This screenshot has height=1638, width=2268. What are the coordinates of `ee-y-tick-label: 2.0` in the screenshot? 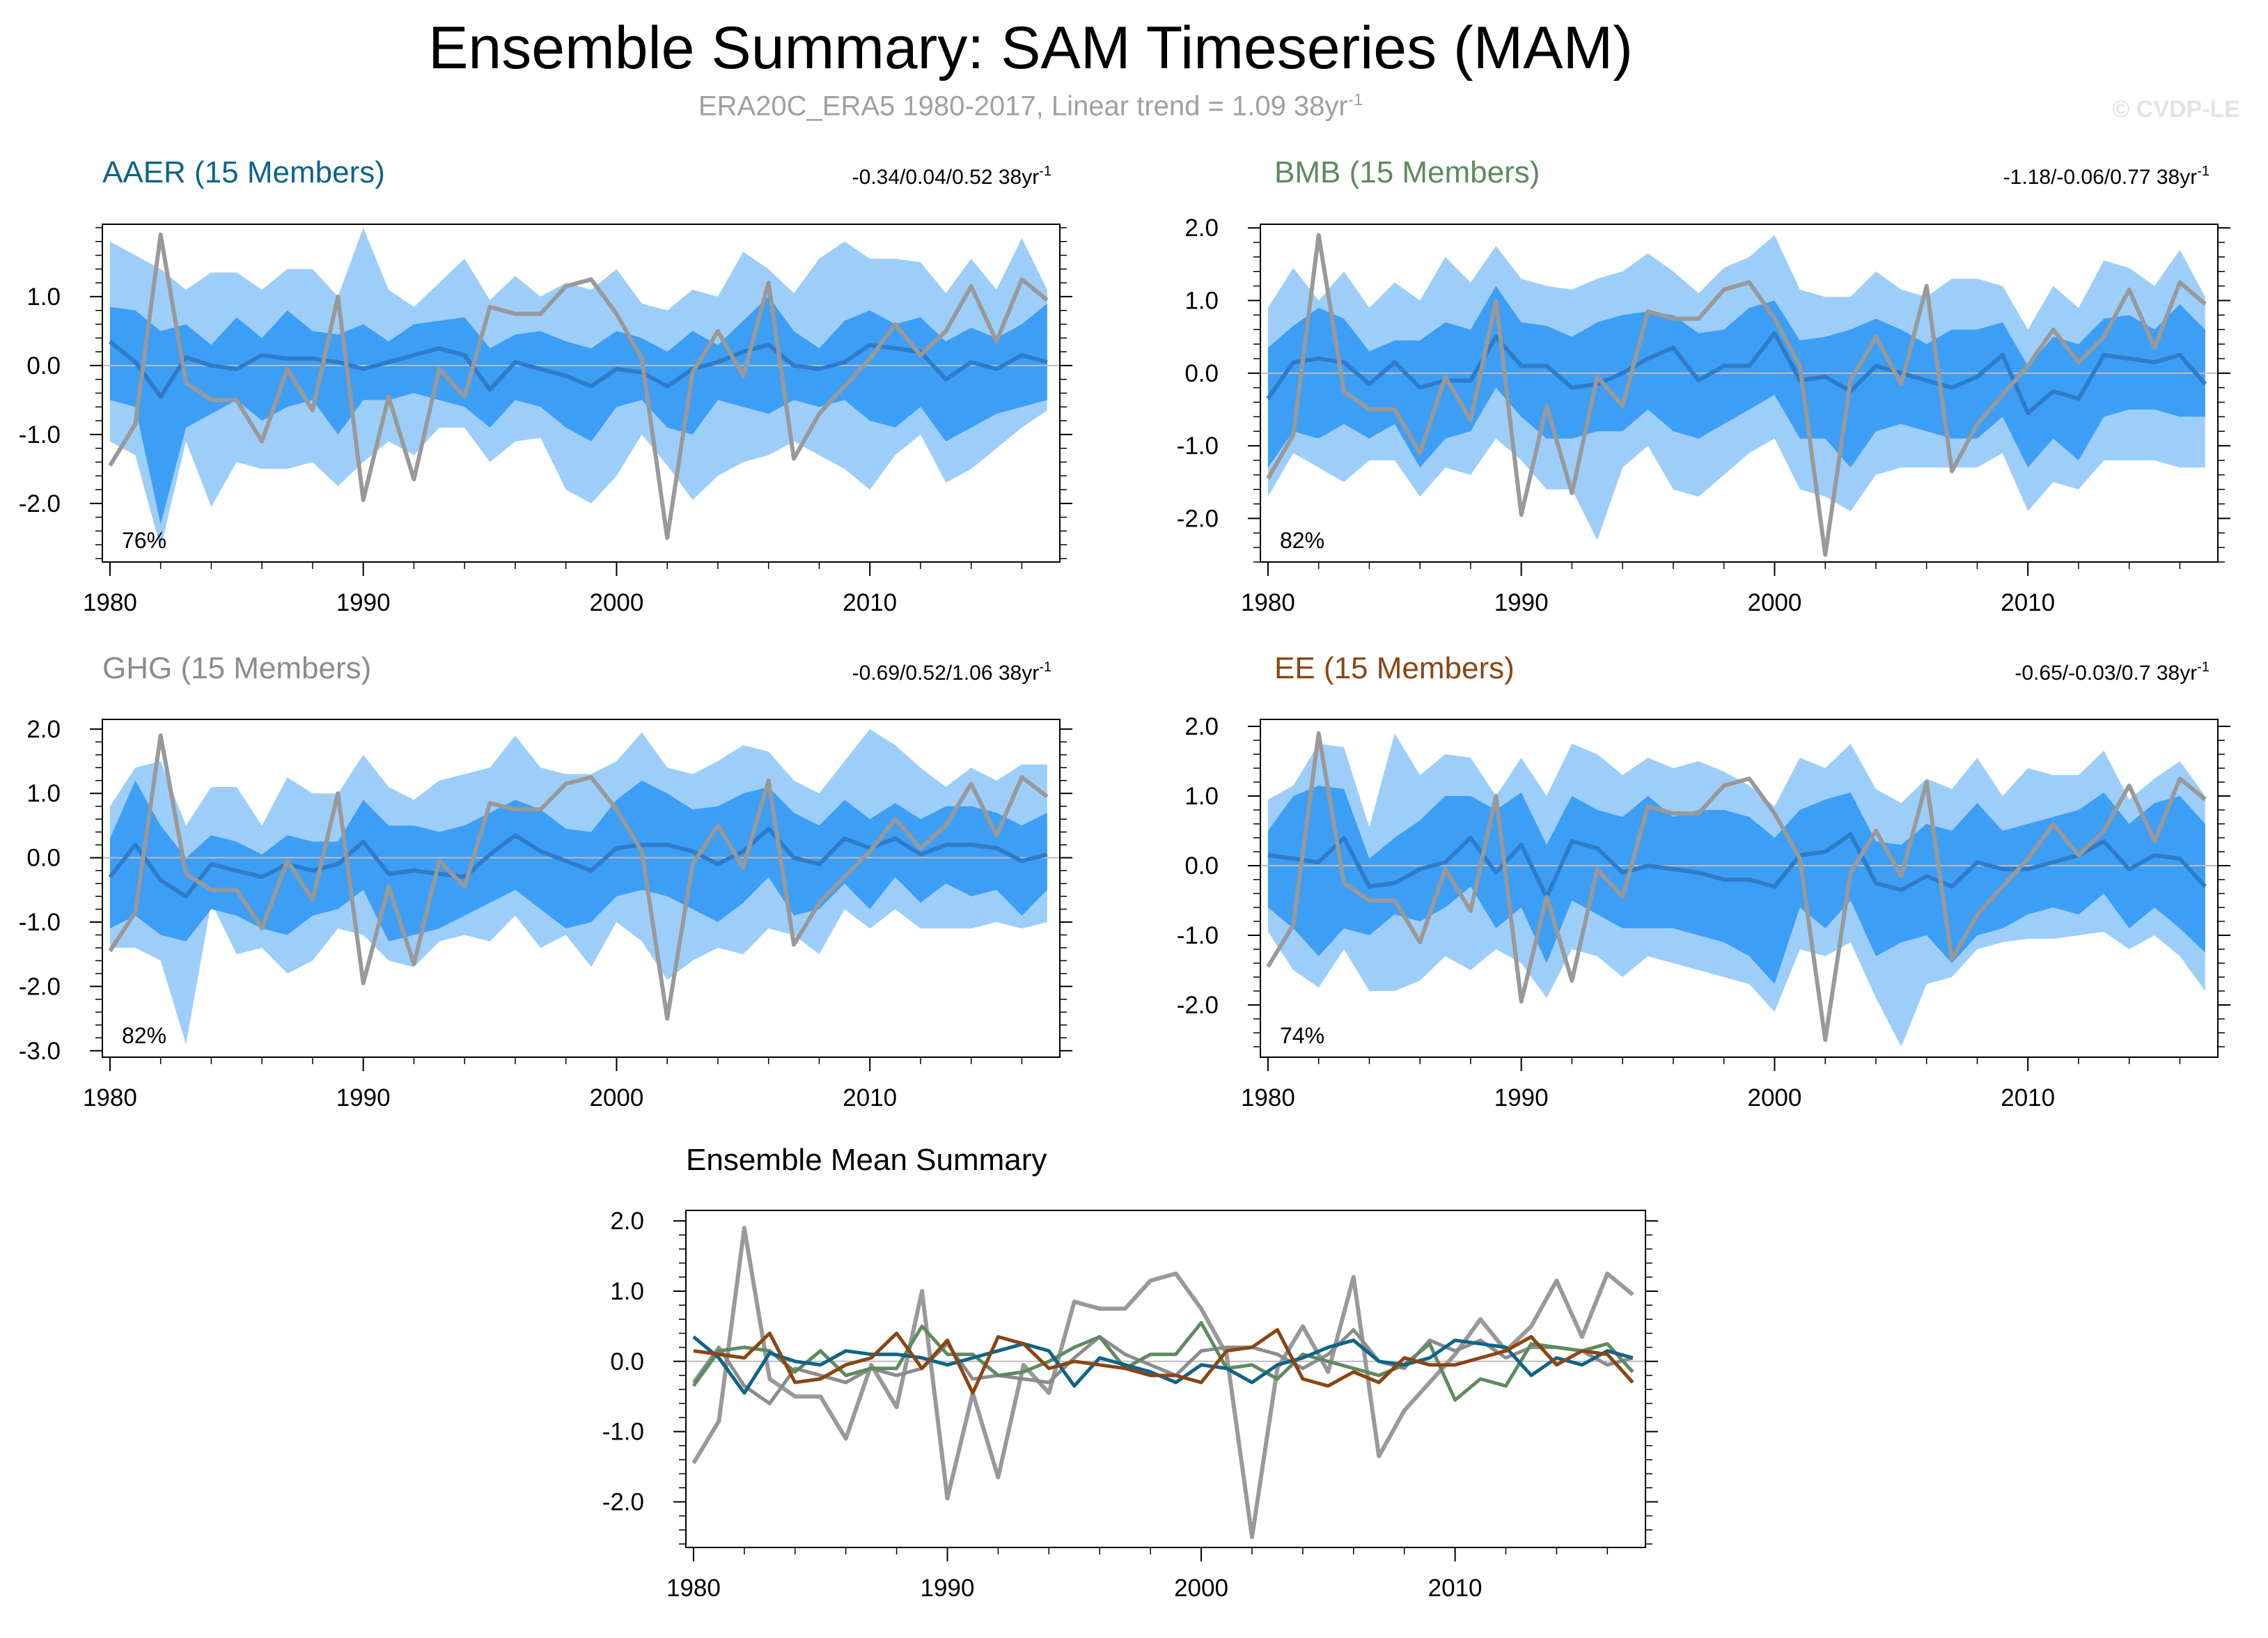 It's located at (1201, 726).